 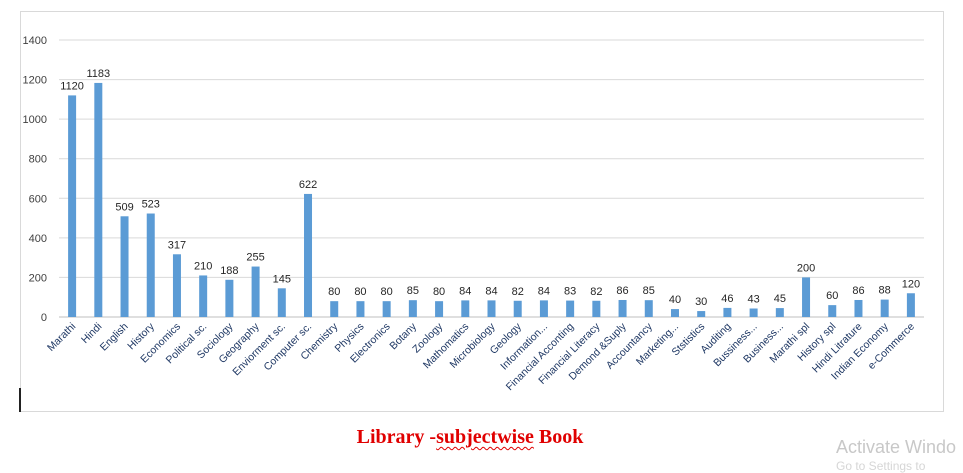 What do you see at coordinates (558, 437) in the screenshot?
I see `caption-suffix: Book` at bounding box center [558, 437].